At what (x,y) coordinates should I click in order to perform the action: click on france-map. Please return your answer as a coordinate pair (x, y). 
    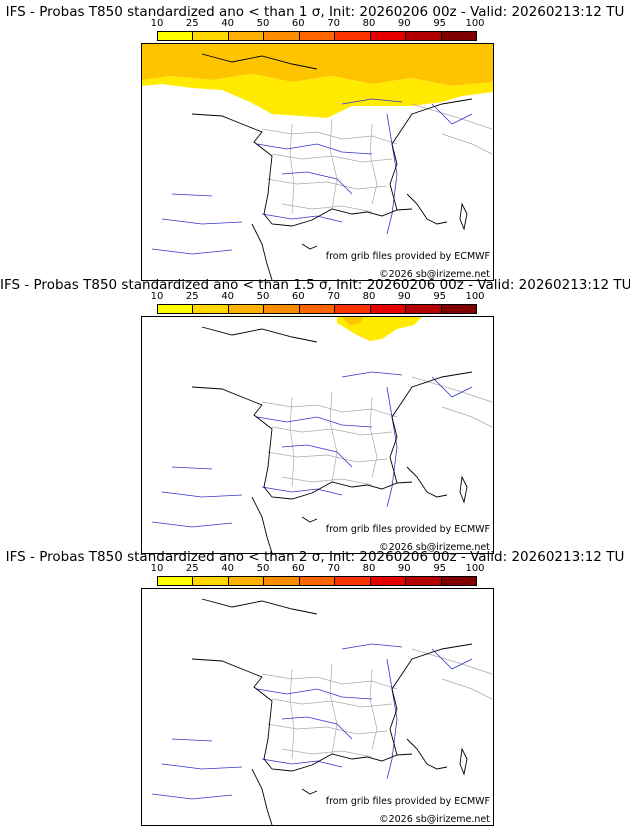
    Looking at the image, I should click on (322, 711).